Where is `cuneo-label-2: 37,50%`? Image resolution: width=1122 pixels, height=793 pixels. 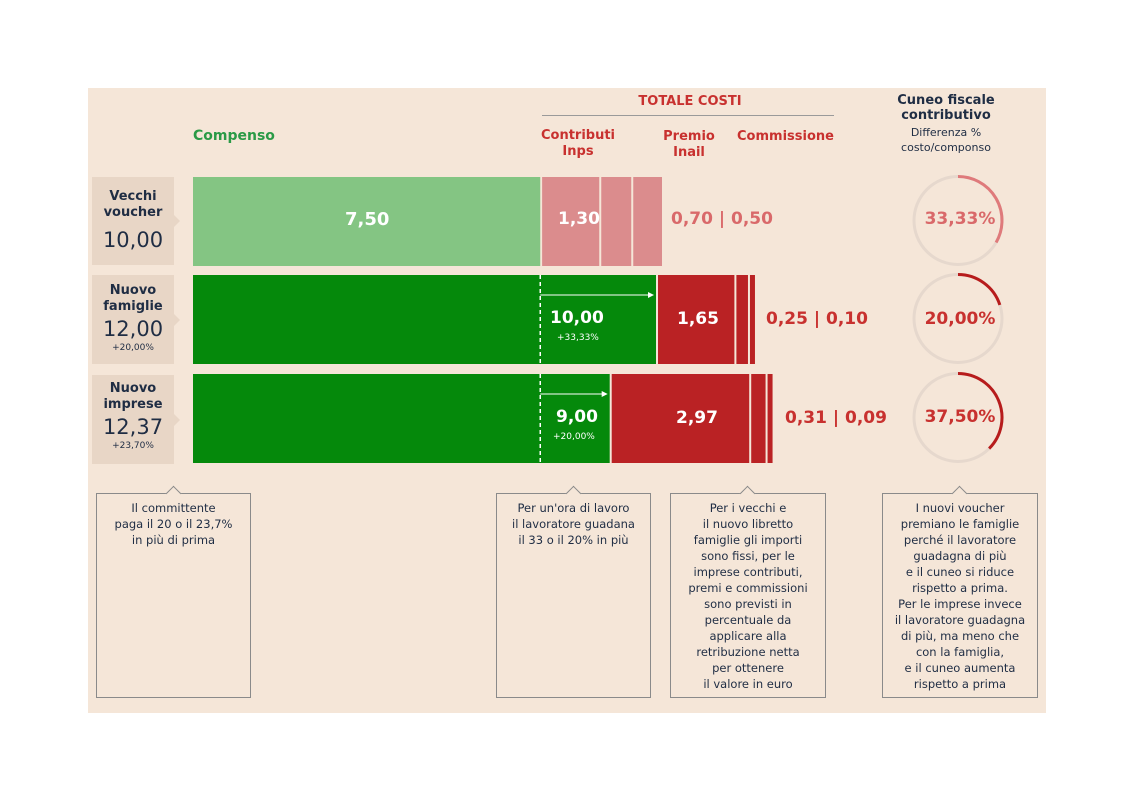
cuneo-label-2: 37,50% is located at coordinates (960, 417).